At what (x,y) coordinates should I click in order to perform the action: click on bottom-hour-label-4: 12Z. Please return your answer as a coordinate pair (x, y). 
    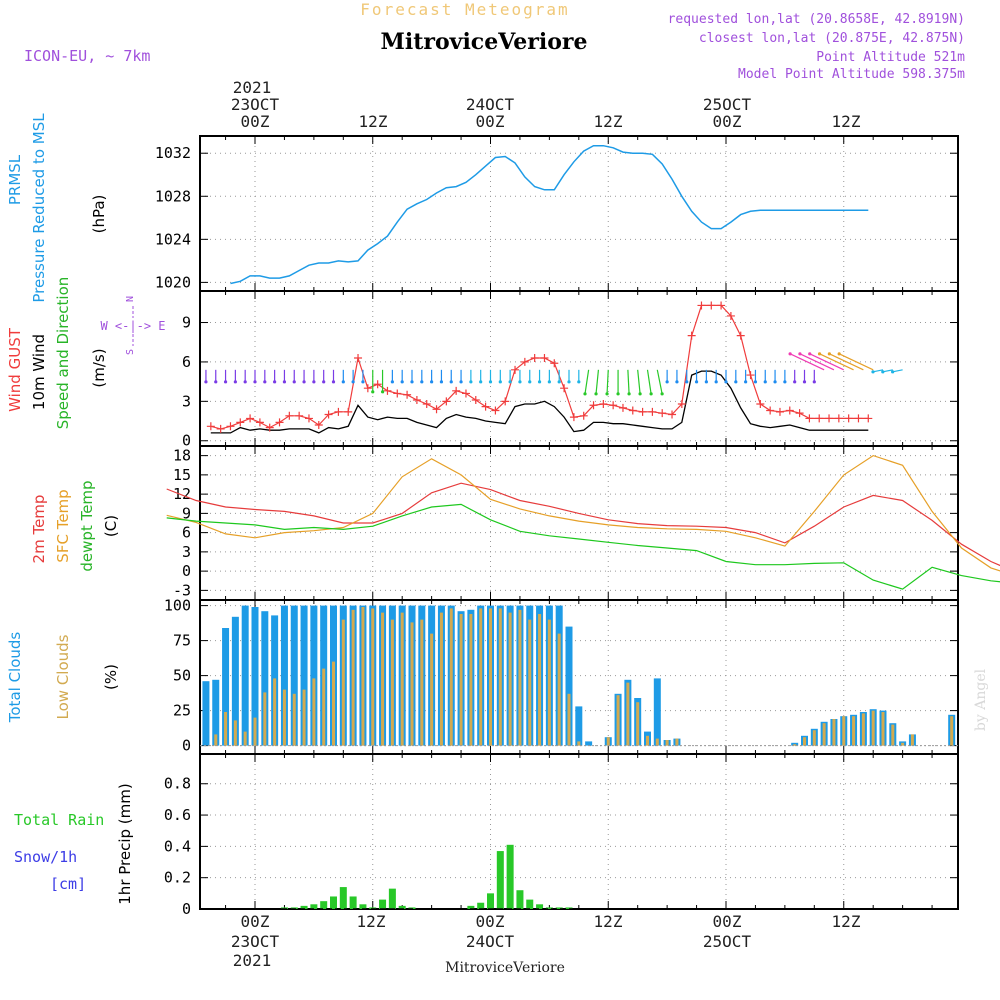
    Looking at the image, I should click on (608, 921).